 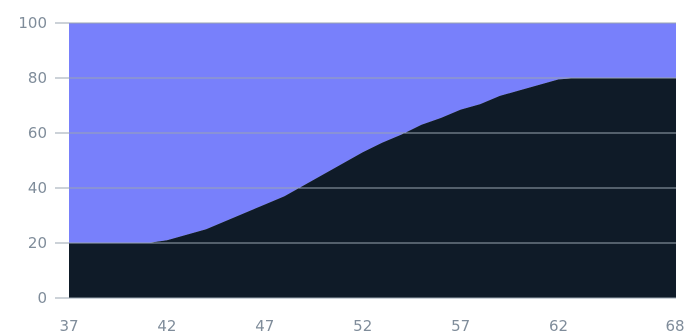 I want to click on x-tick-label: 37, so click(x=68, y=326).